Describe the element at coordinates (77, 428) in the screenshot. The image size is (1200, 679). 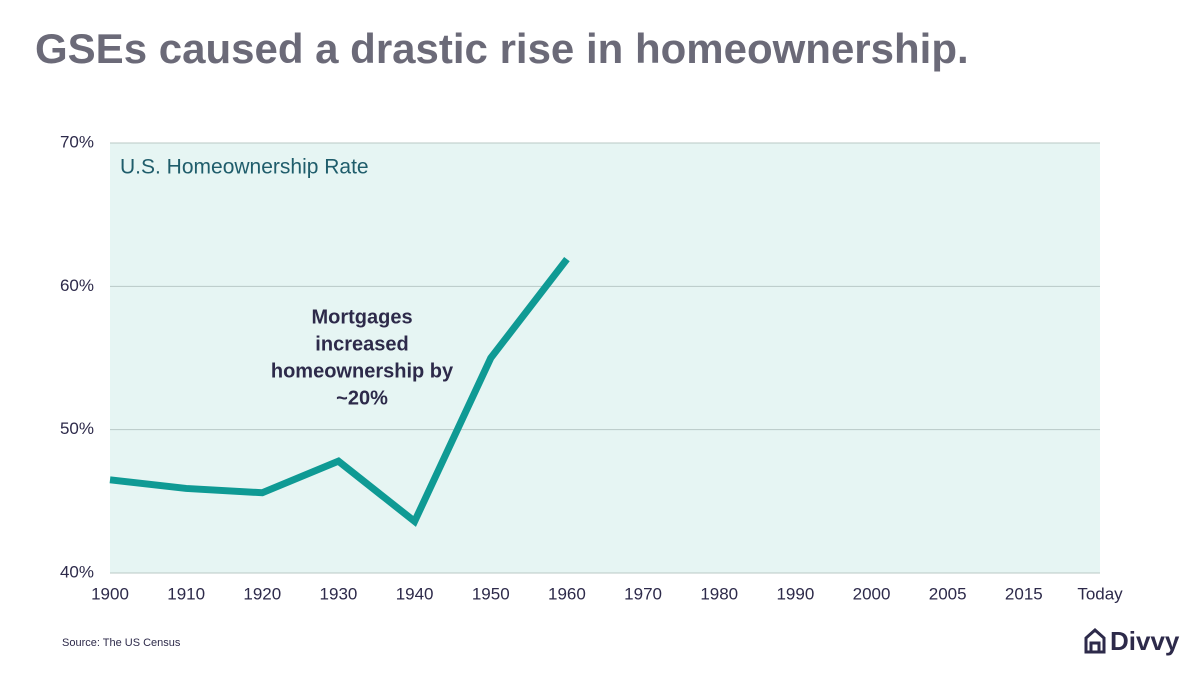
I see `y-tick-label: 50%` at that location.